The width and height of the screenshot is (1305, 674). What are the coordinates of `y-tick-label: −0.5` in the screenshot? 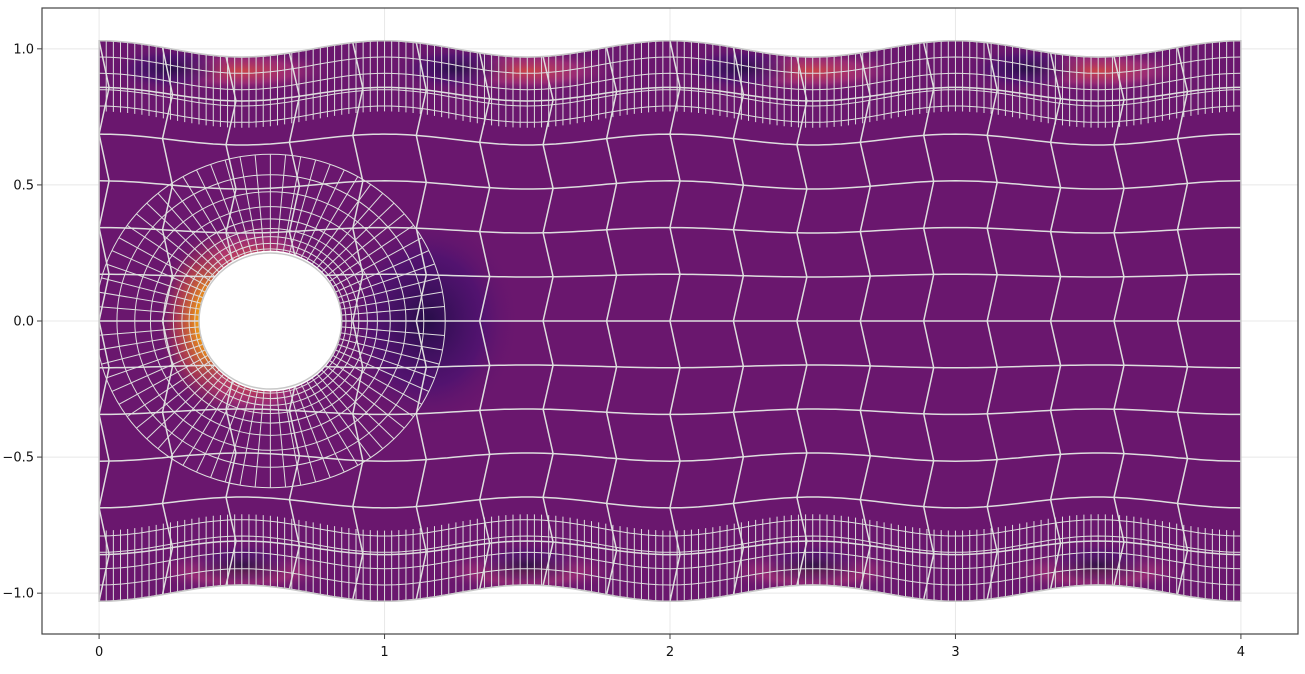 It's located at (18, 458).